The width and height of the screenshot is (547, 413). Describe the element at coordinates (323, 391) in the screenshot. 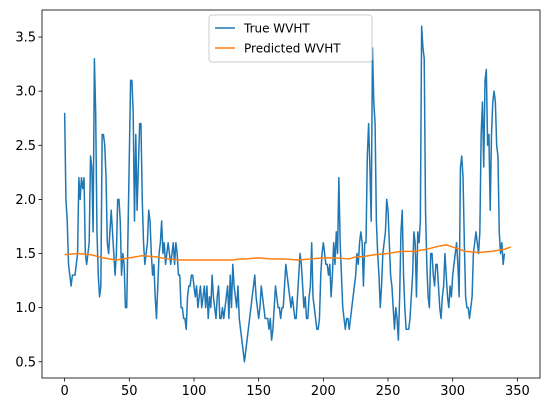

I see `x-tick-label: 200` at that location.